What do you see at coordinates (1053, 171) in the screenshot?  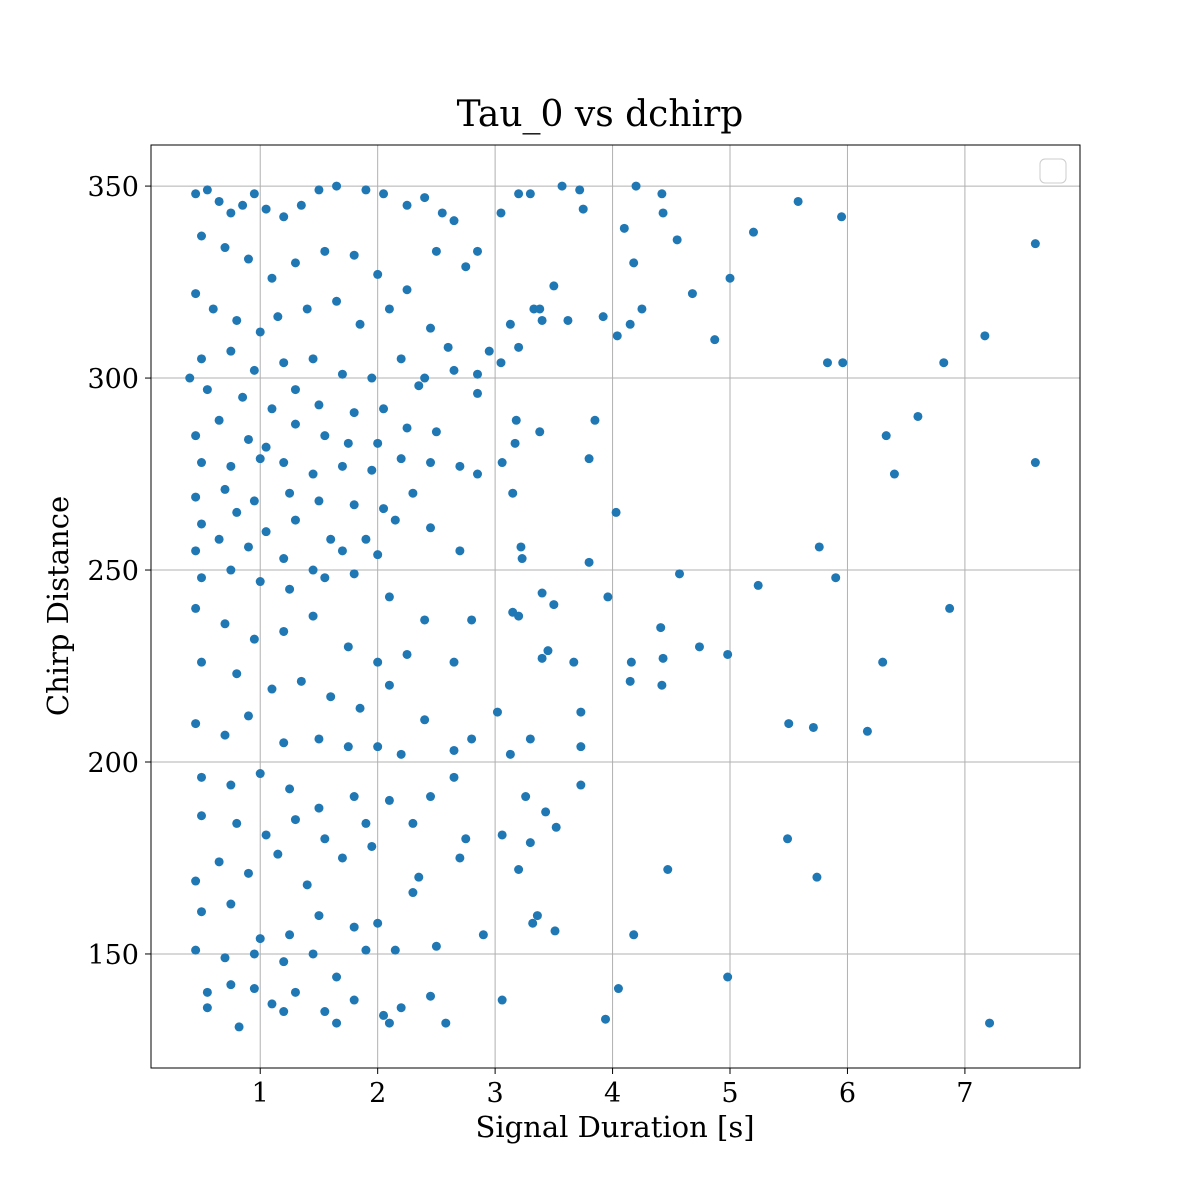 I see `legend-box` at bounding box center [1053, 171].